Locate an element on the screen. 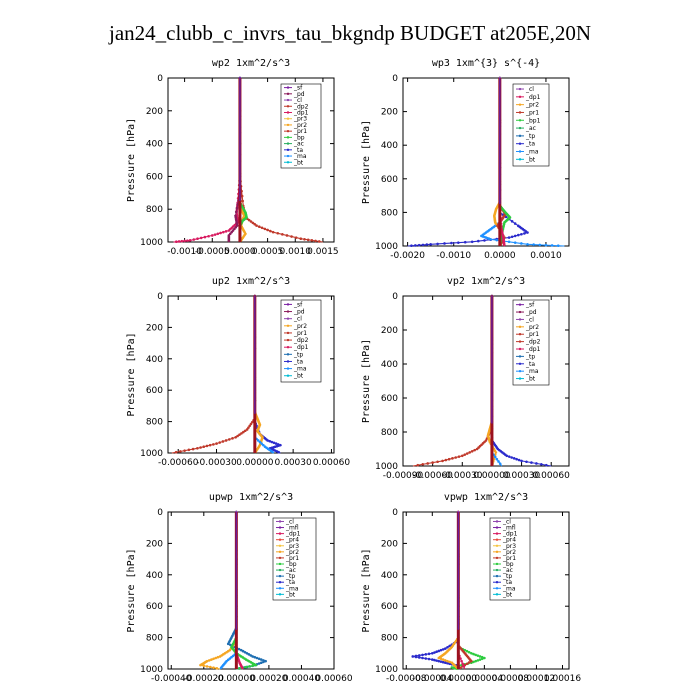 This screenshot has width=700, height=700. y-axis-label: Pressure [hPa] is located at coordinates (366, 162).